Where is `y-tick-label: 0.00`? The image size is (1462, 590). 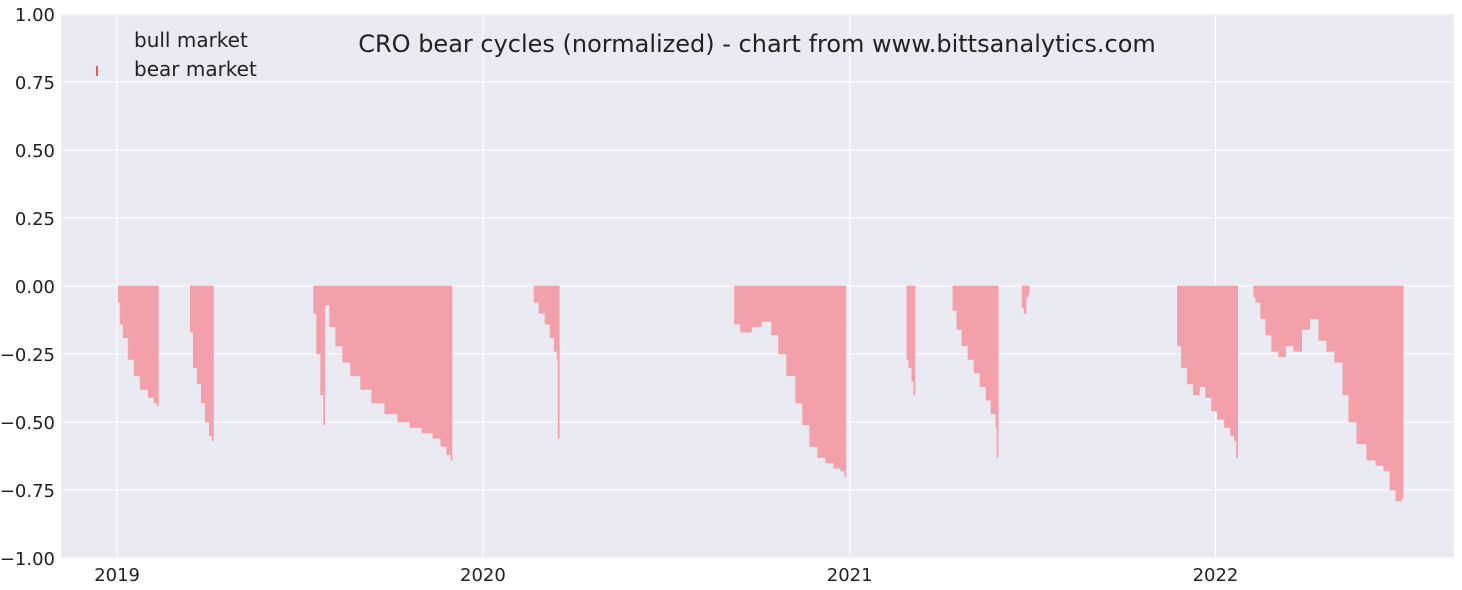 y-tick-label: 0.00 is located at coordinates (35, 287).